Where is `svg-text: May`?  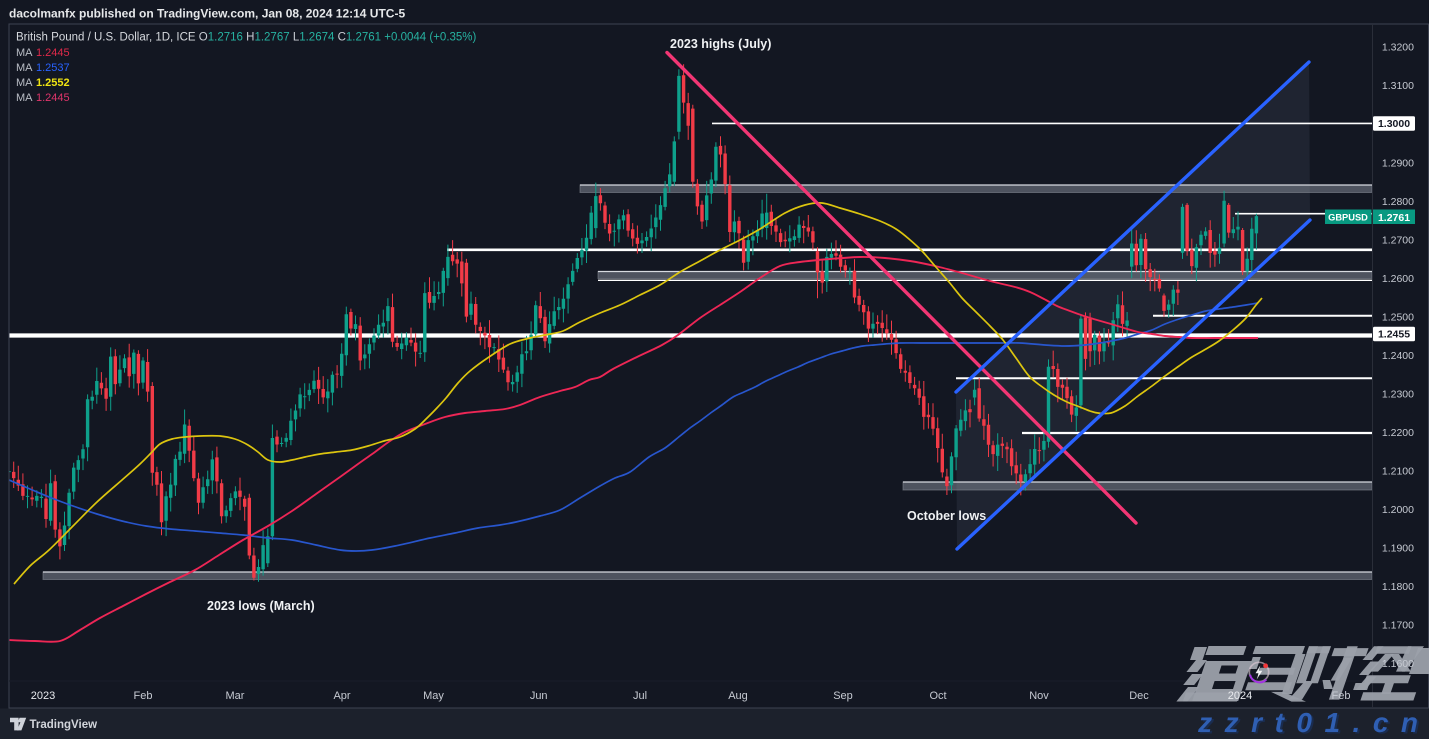 svg-text: May is located at coordinates (433, 696).